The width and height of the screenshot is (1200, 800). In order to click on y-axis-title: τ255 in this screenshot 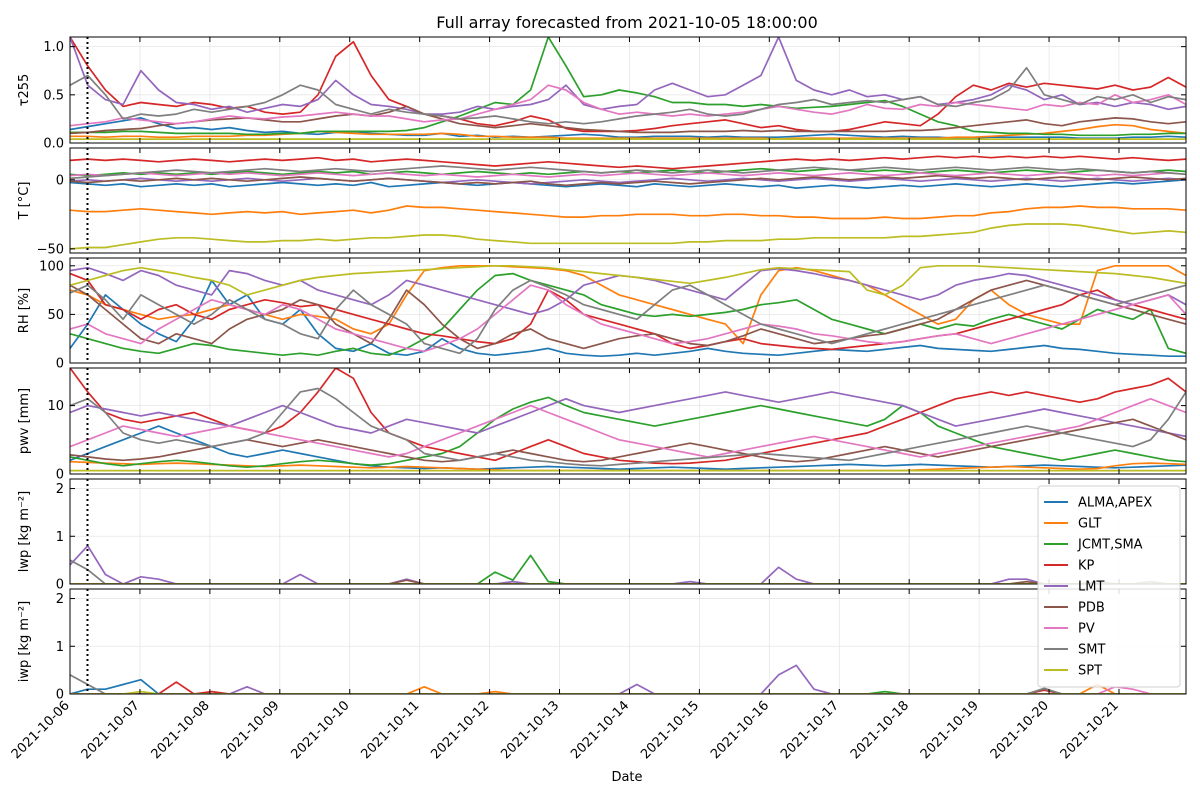, I will do `click(24, 90)`.